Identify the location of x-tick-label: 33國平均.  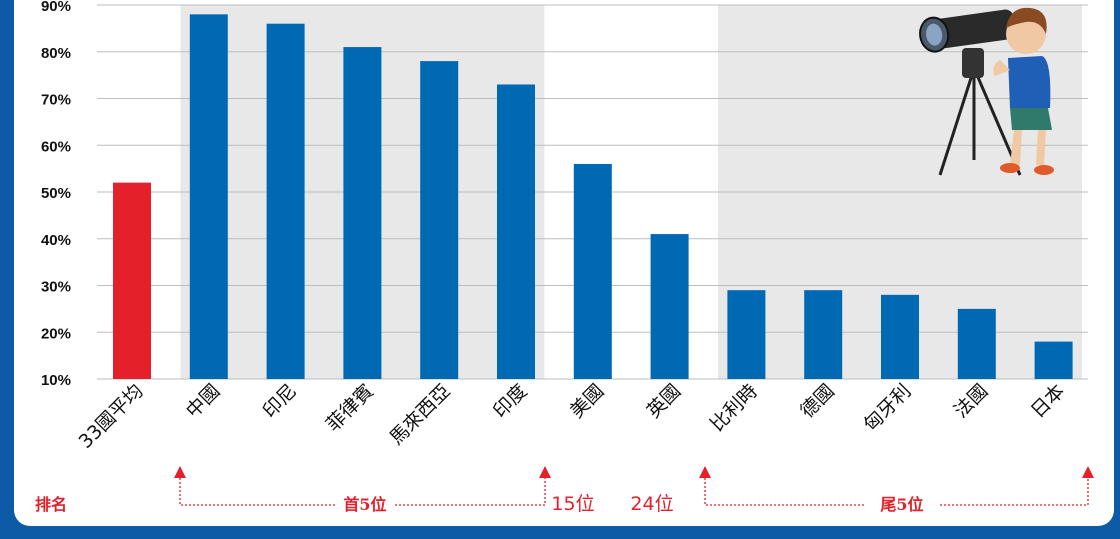
(111, 416).